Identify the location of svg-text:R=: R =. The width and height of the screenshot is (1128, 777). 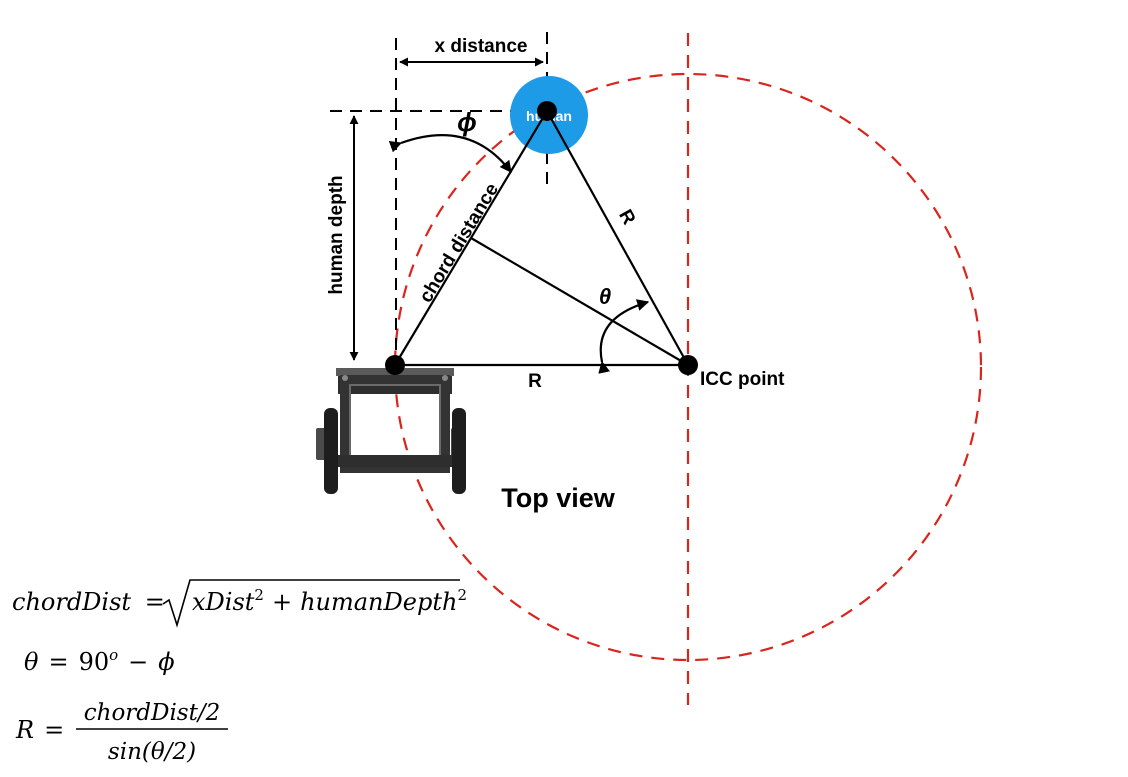
(39, 730).